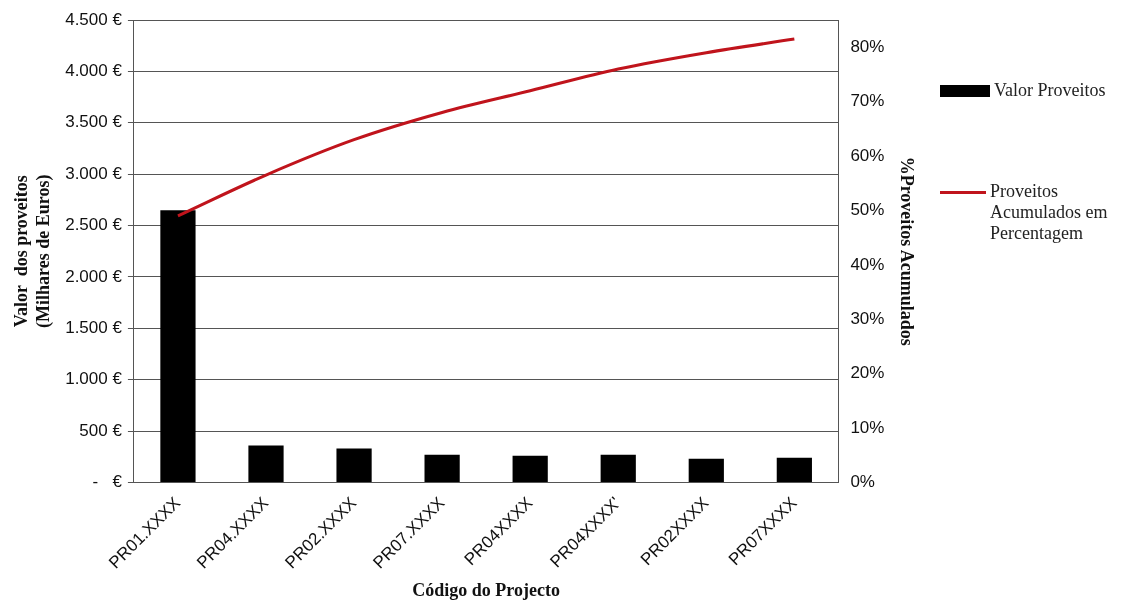  What do you see at coordinates (867, 318) in the screenshot?
I see `y2-tick-label: 30%` at bounding box center [867, 318].